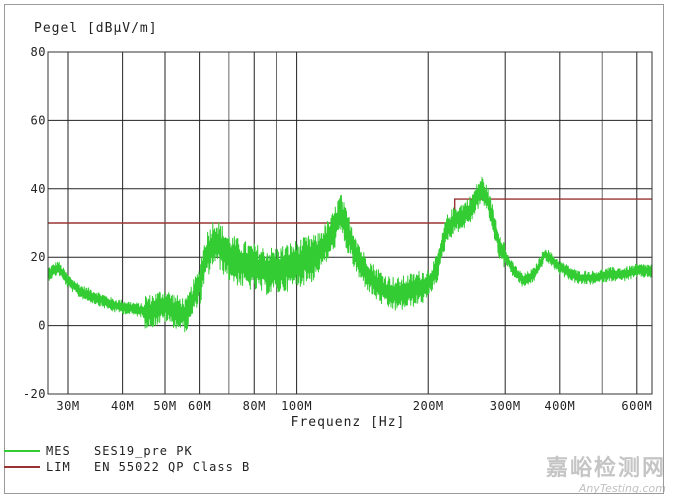 This screenshot has width=680, height=503. What do you see at coordinates (22, 467) in the screenshot?
I see `legend-swatch-lim` at bounding box center [22, 467].